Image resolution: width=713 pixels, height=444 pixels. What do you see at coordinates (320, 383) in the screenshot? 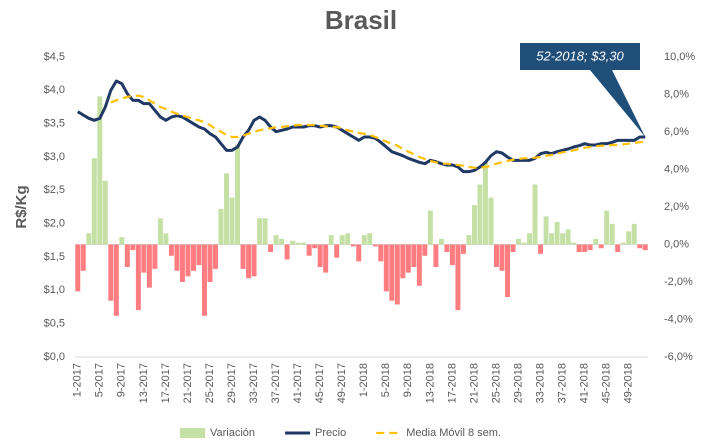
I see `x-tick-label: 45-2017` at bounding box center [320, 383].